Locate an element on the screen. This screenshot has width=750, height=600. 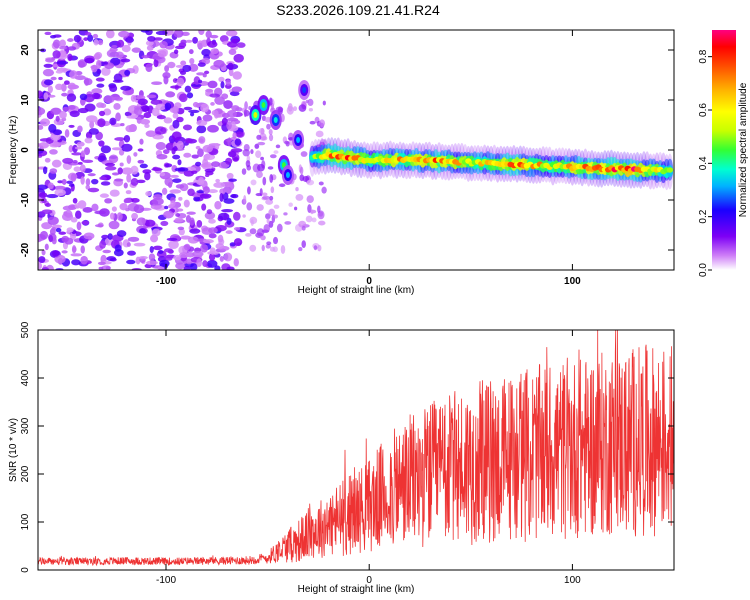
colorbar-tick-label: 0.8 is located at coordinates (703, 56).